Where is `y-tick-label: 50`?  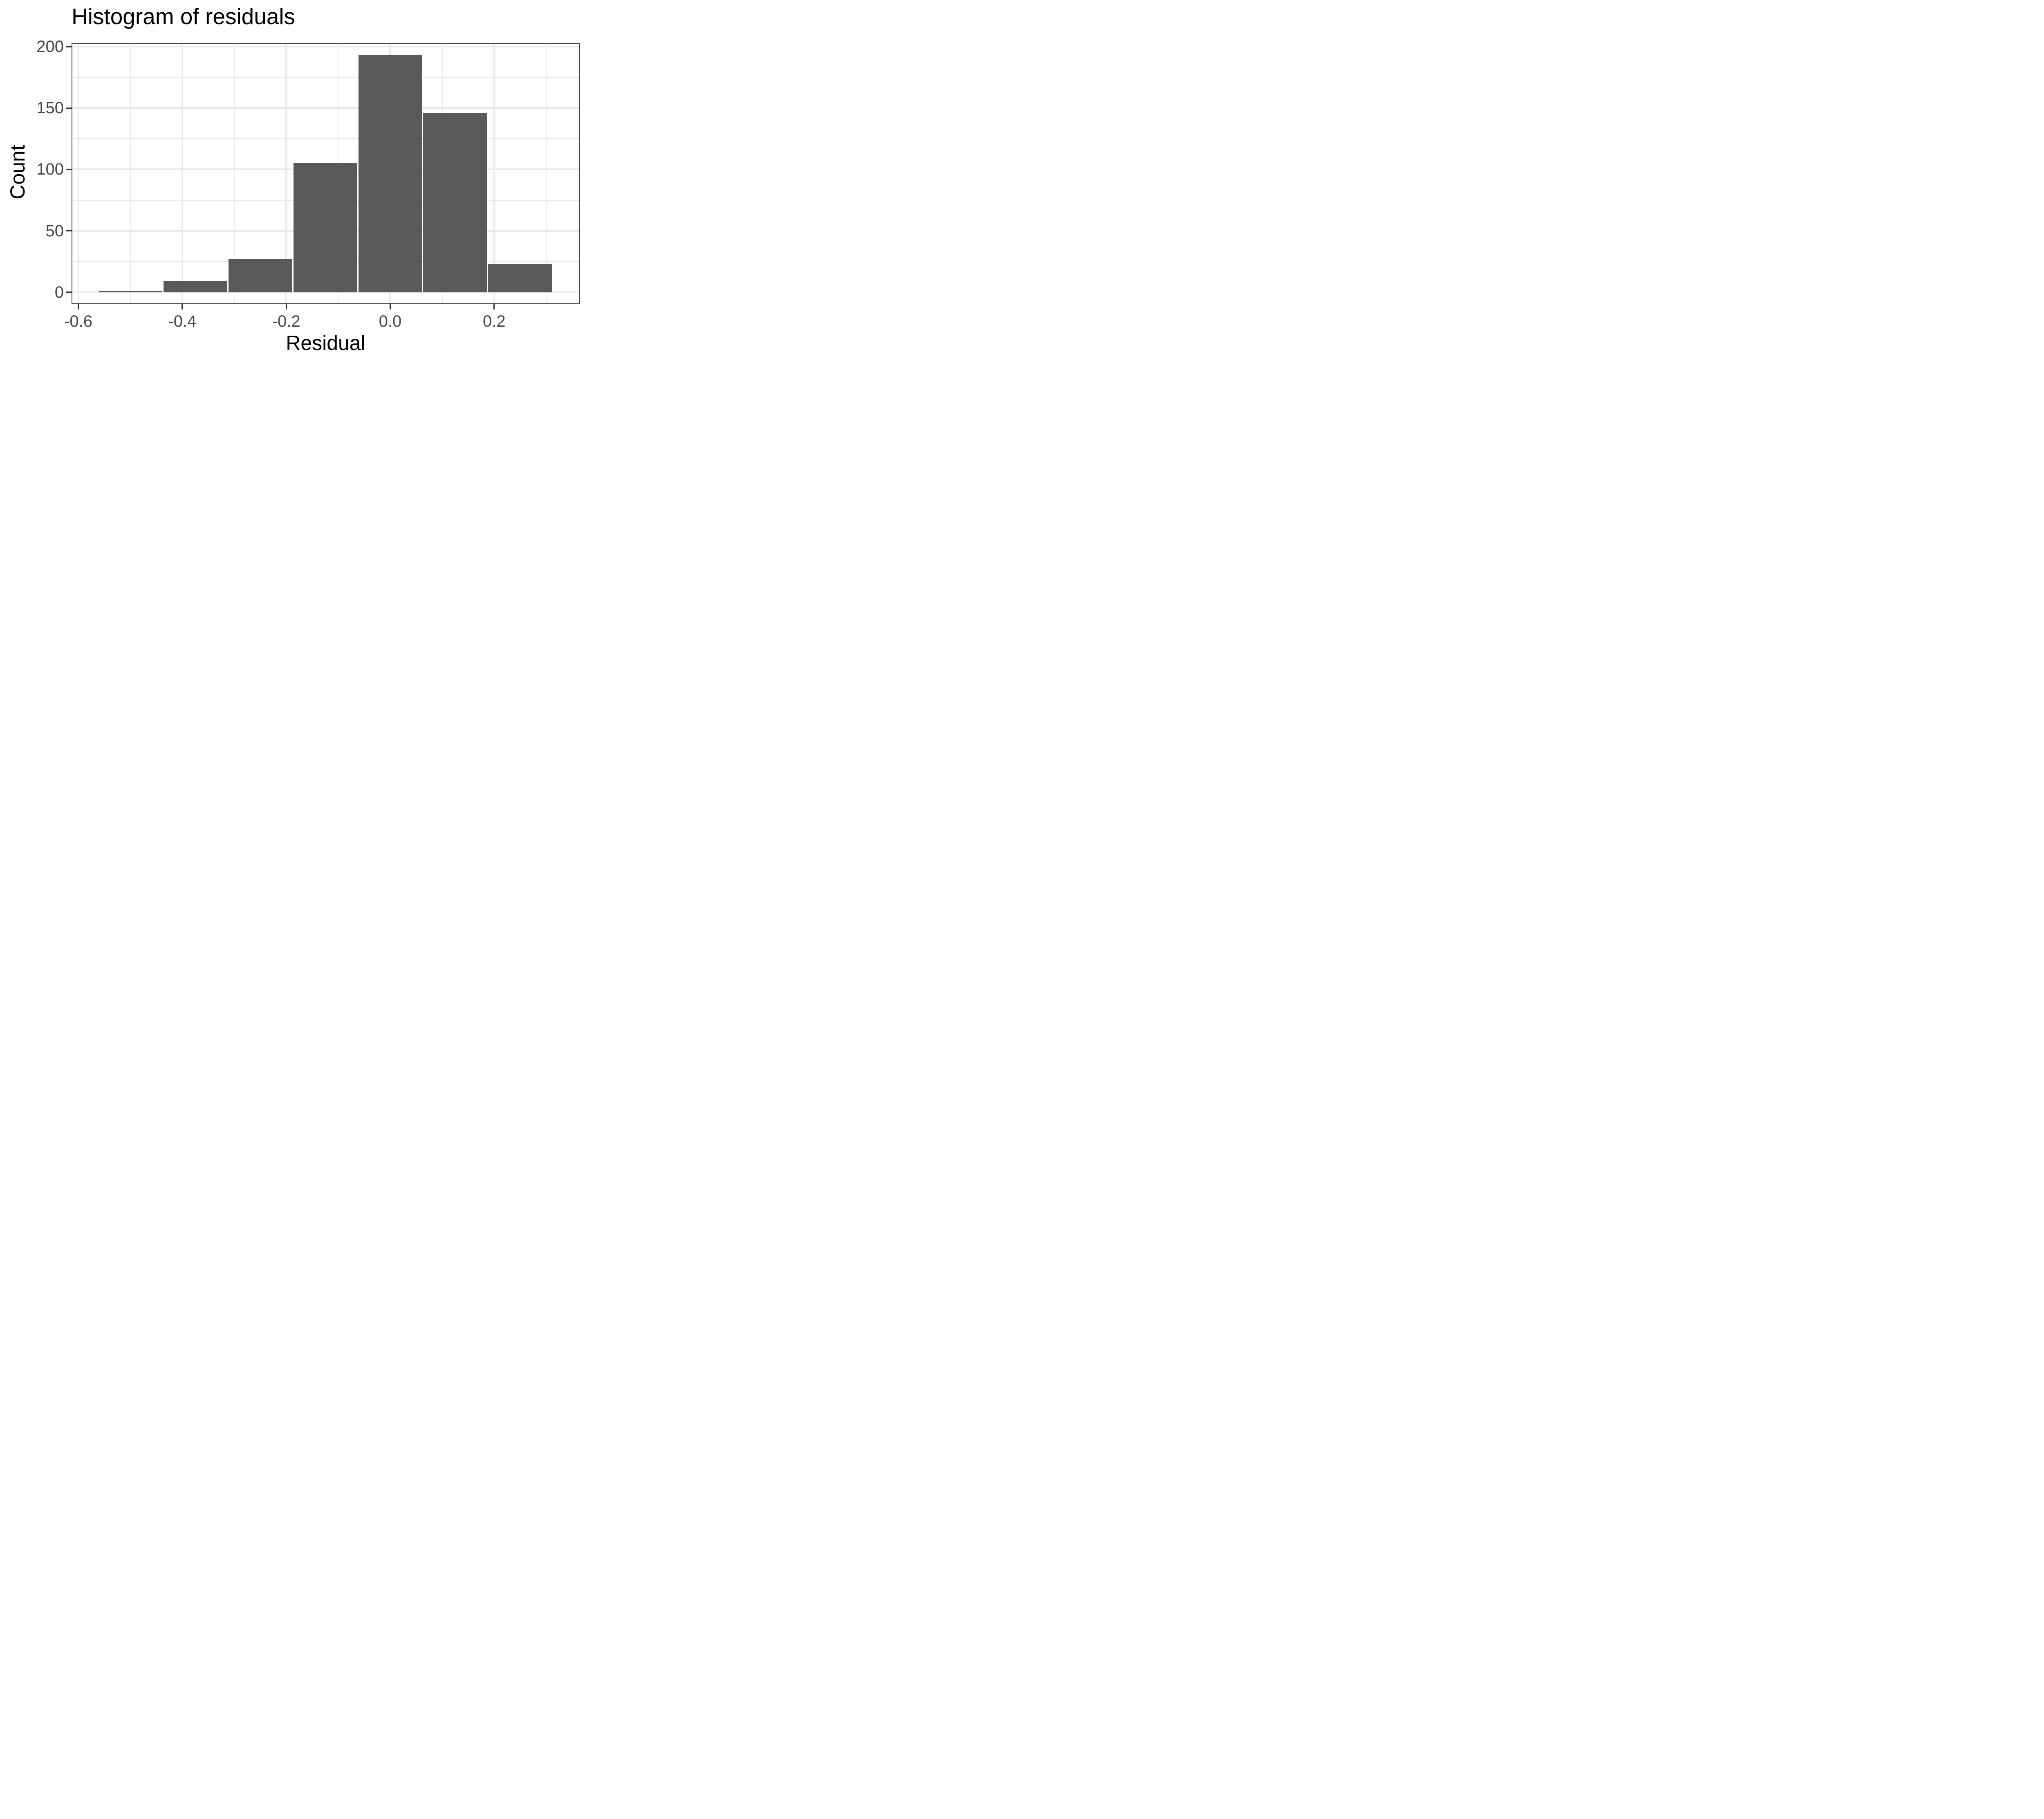
y-tick-label: 50 is located at coordinates (55, 231).